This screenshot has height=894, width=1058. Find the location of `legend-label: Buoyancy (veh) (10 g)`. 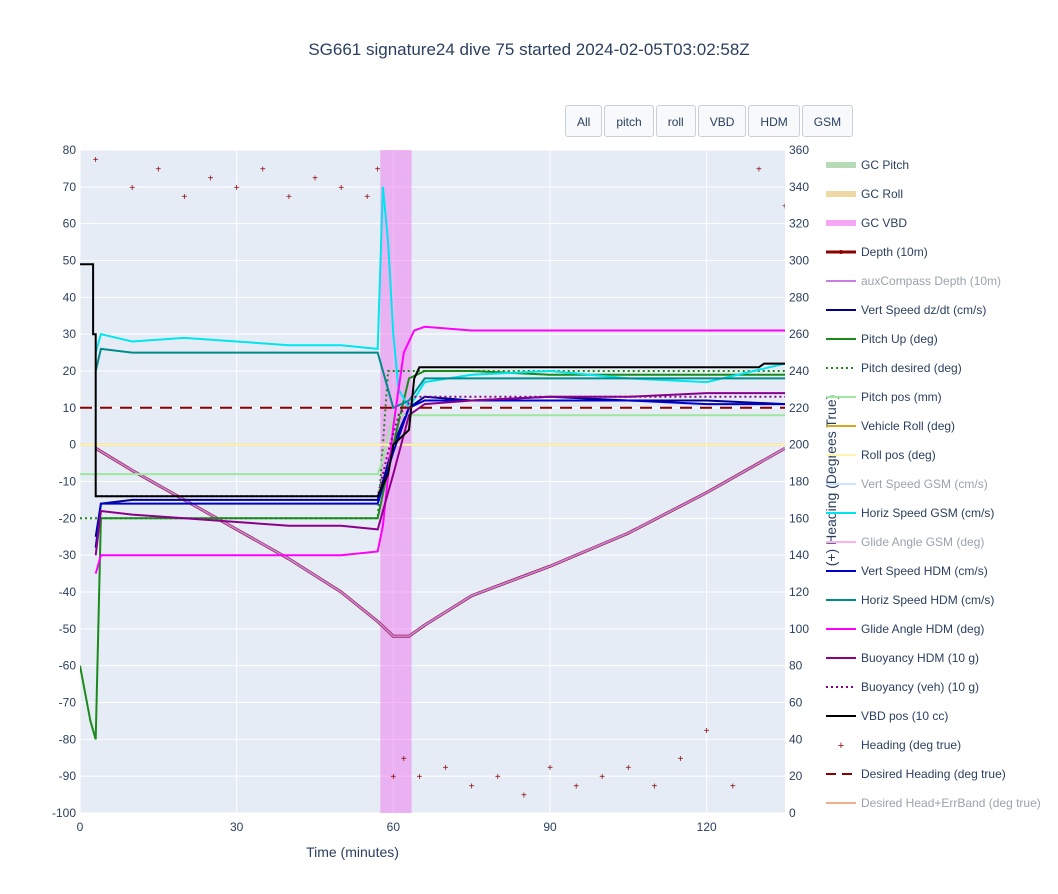

legend-label: Buoyancy (veh) (10 g) is located at coordinates (920, 687).